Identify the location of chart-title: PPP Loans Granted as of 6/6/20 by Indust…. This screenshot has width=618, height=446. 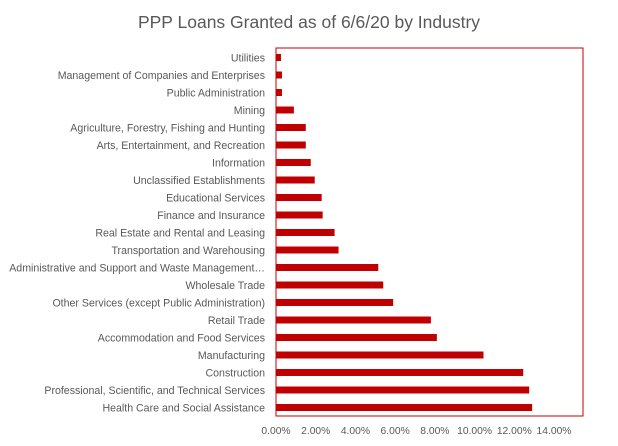
(309, 22).